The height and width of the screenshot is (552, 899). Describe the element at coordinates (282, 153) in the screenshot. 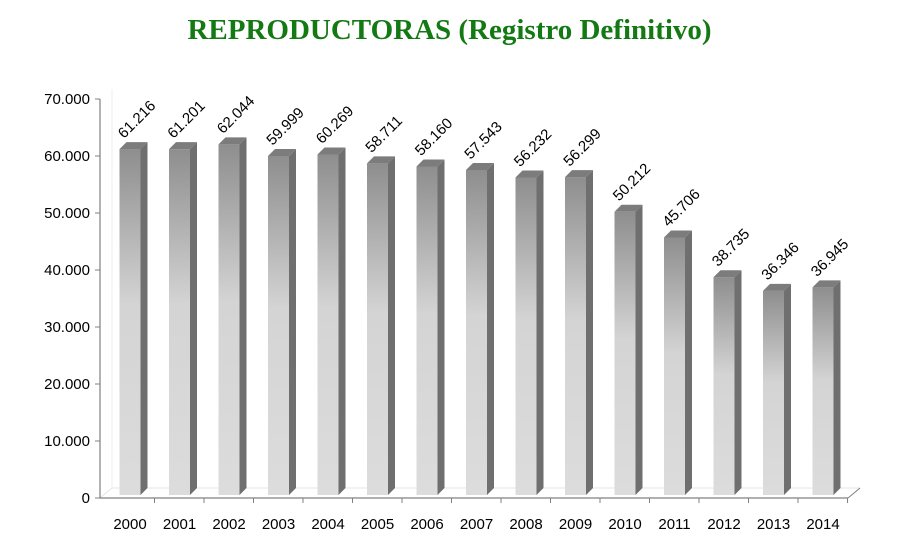

I see `bar-top-2003` at that location.